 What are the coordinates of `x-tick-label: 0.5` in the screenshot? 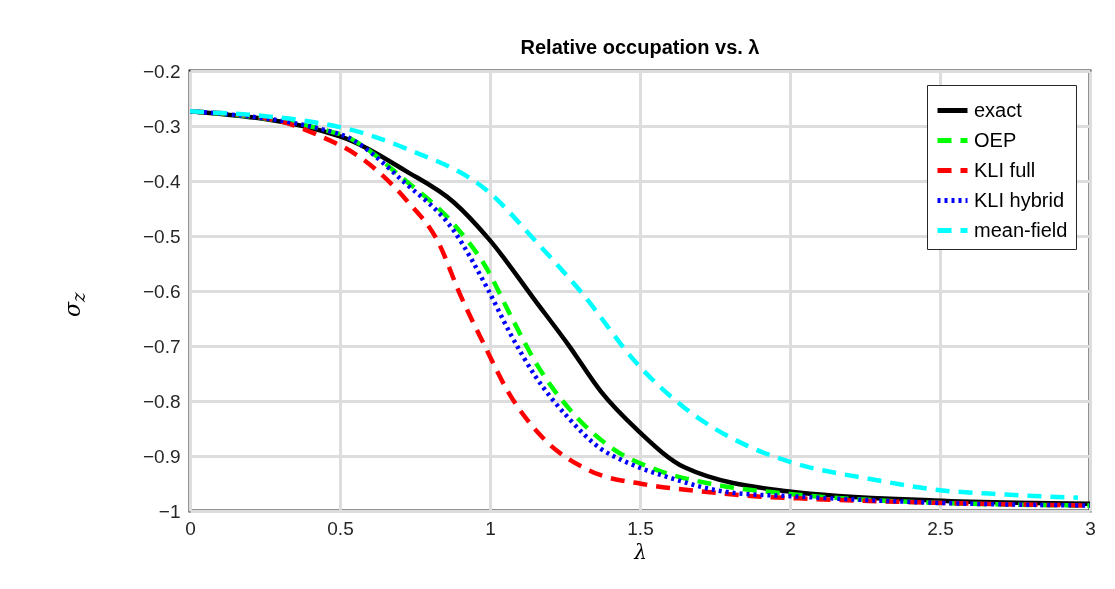 It's located at (340, 528).